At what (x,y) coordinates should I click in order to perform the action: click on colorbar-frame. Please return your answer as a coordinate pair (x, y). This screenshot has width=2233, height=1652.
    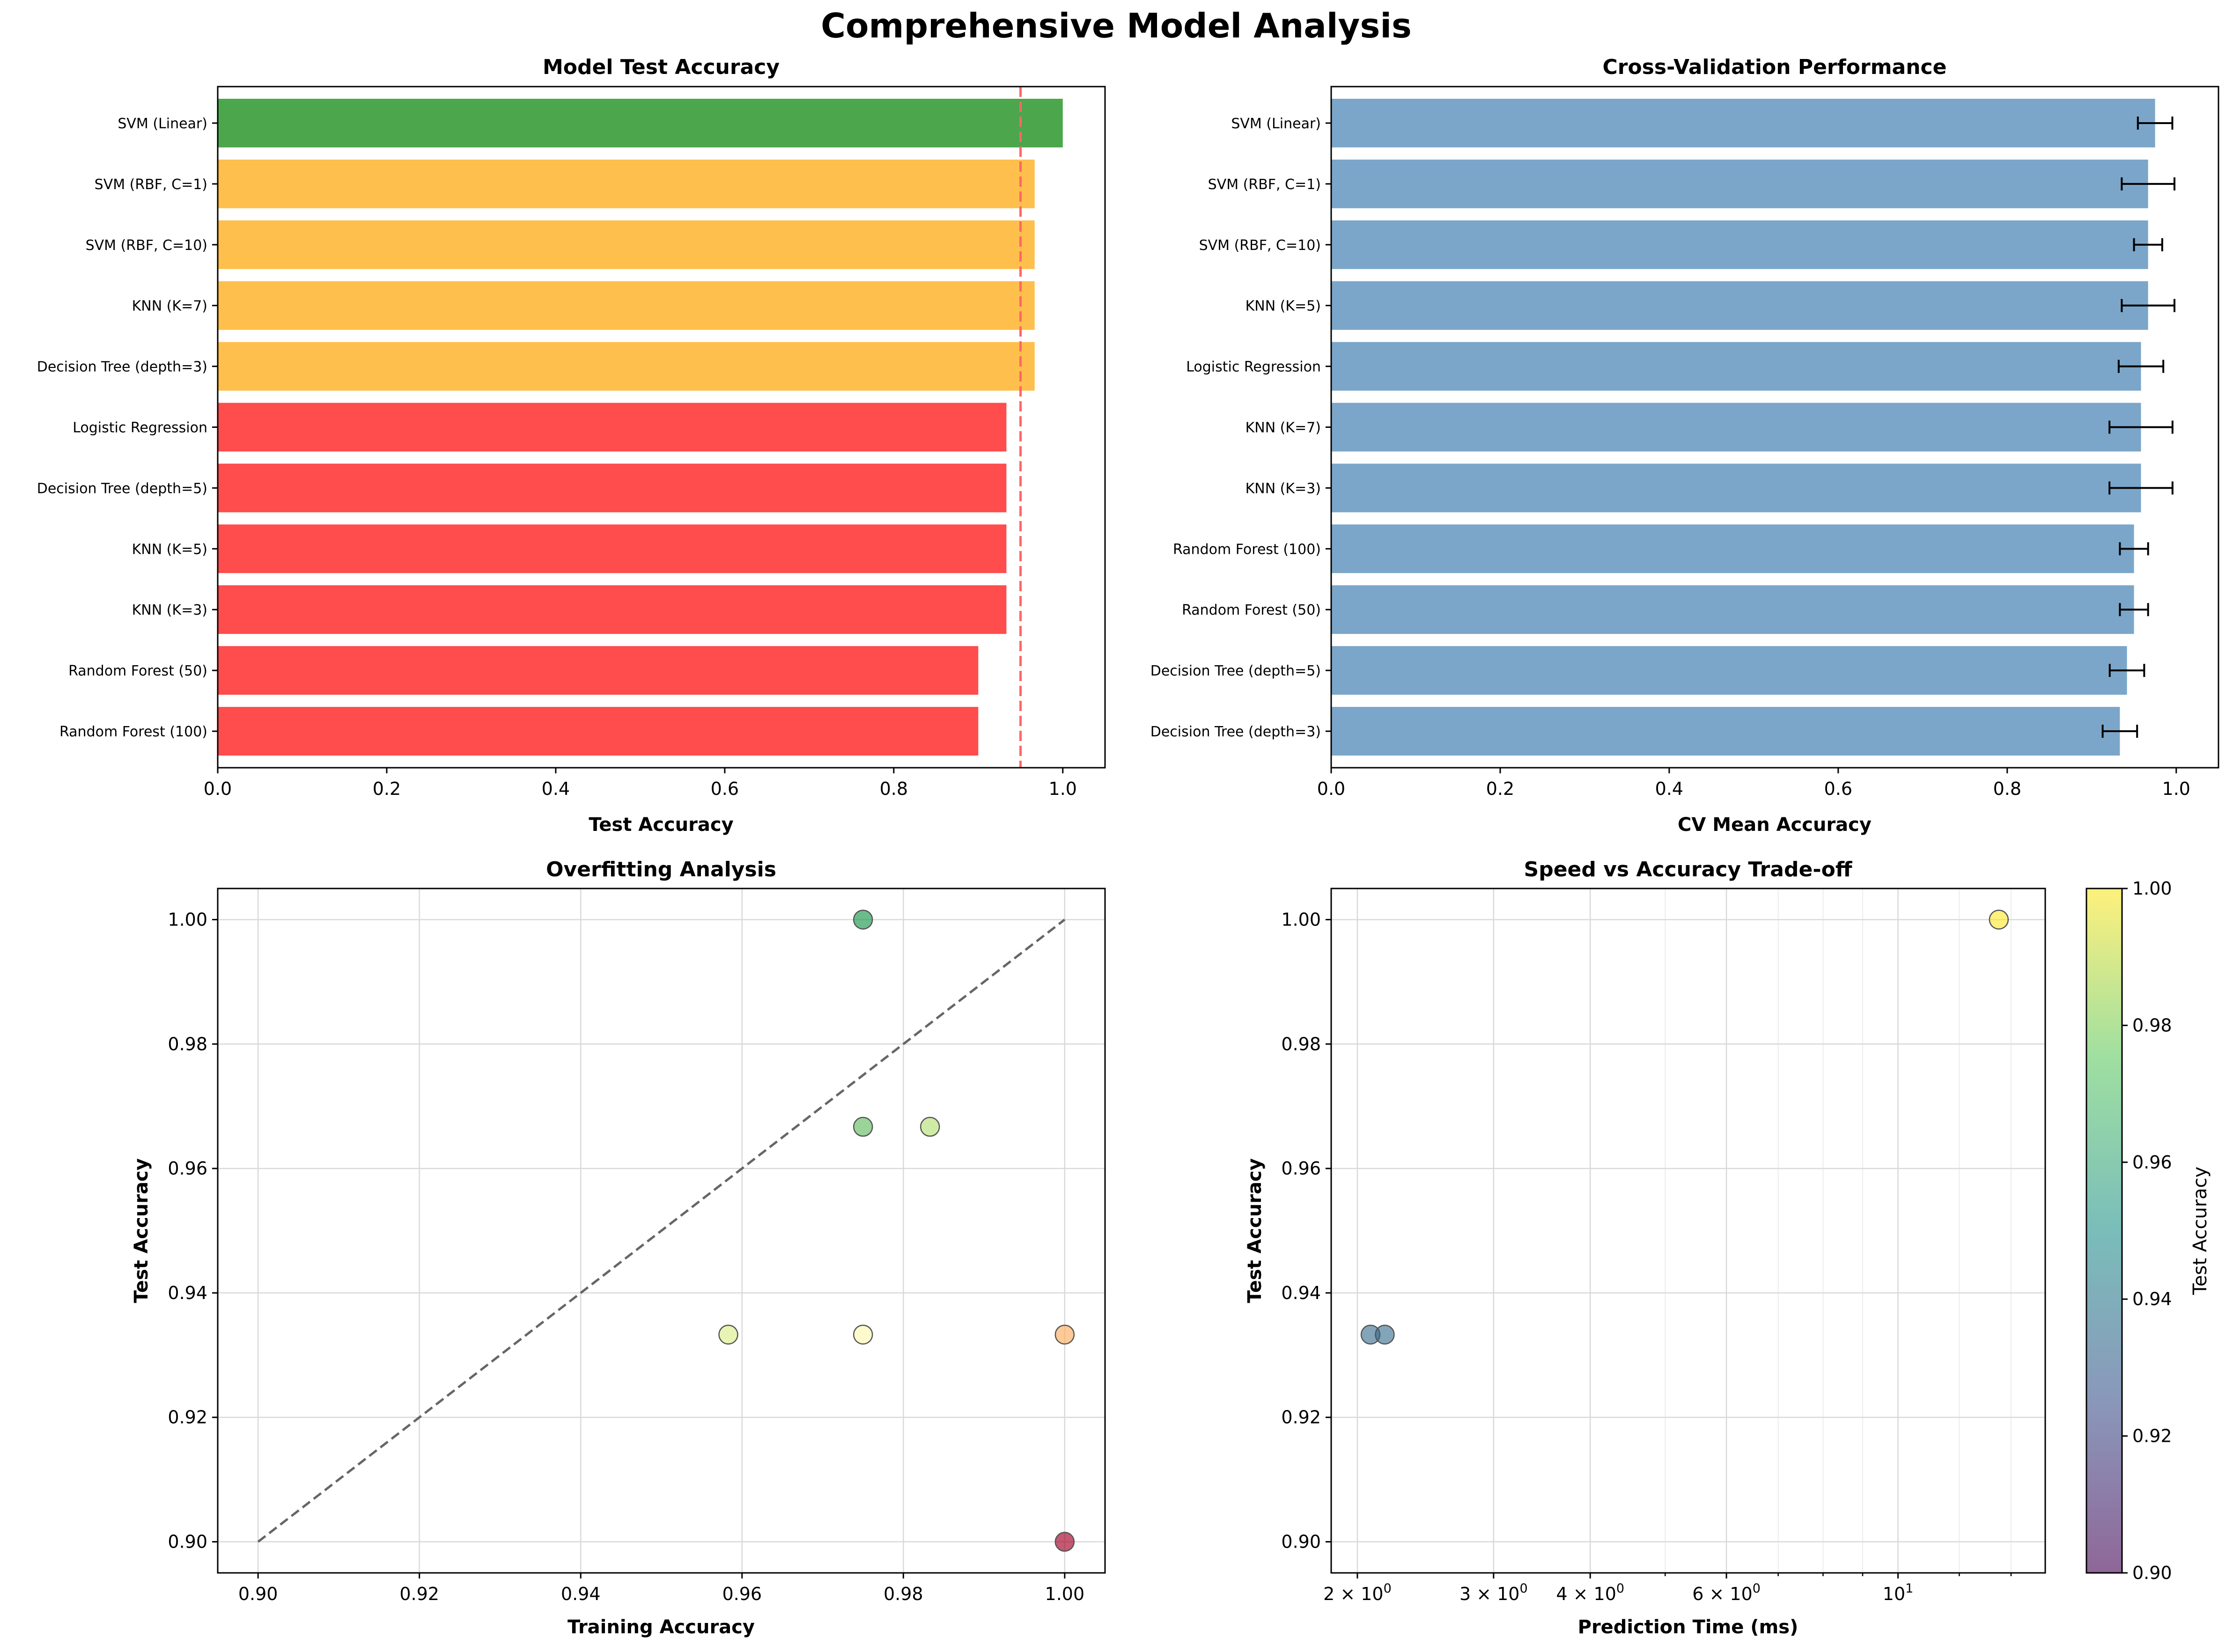
    Looking at the image, I should click on (2104, 1231).